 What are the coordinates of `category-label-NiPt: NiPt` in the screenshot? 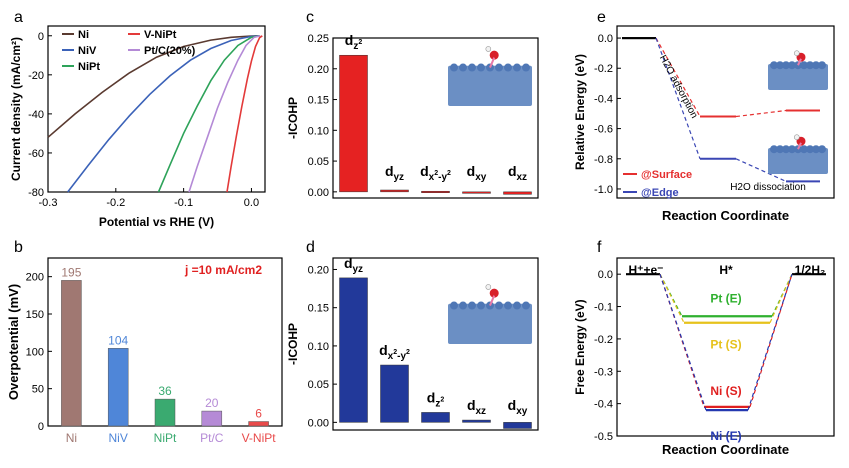 It's located at (165, 438).